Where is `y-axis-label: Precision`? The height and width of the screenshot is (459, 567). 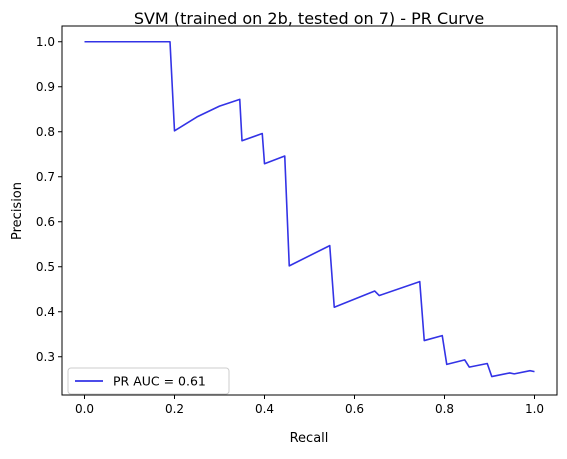
y-axis-label: Precision is located at coordinates (17, 211).